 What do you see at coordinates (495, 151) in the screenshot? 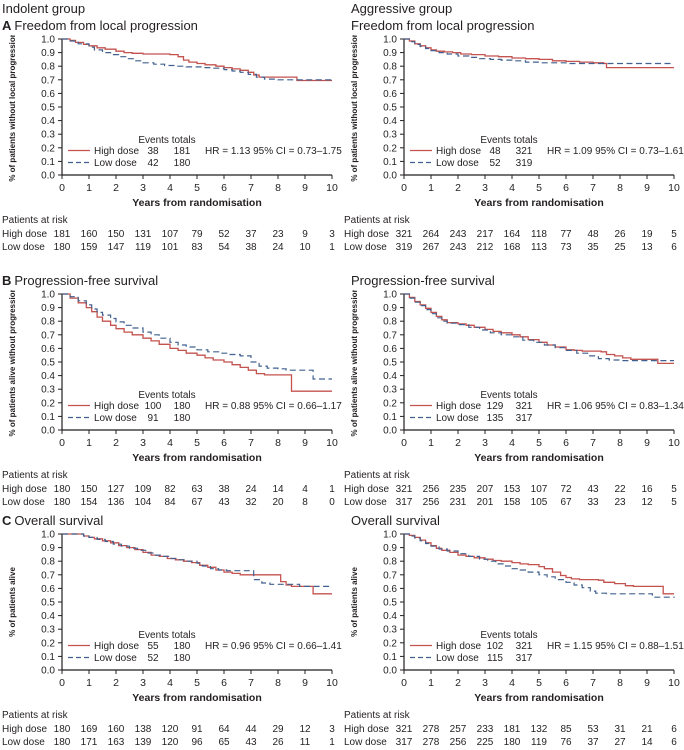
I see `high-dose-events: 48` at bounding box center [495, 151].